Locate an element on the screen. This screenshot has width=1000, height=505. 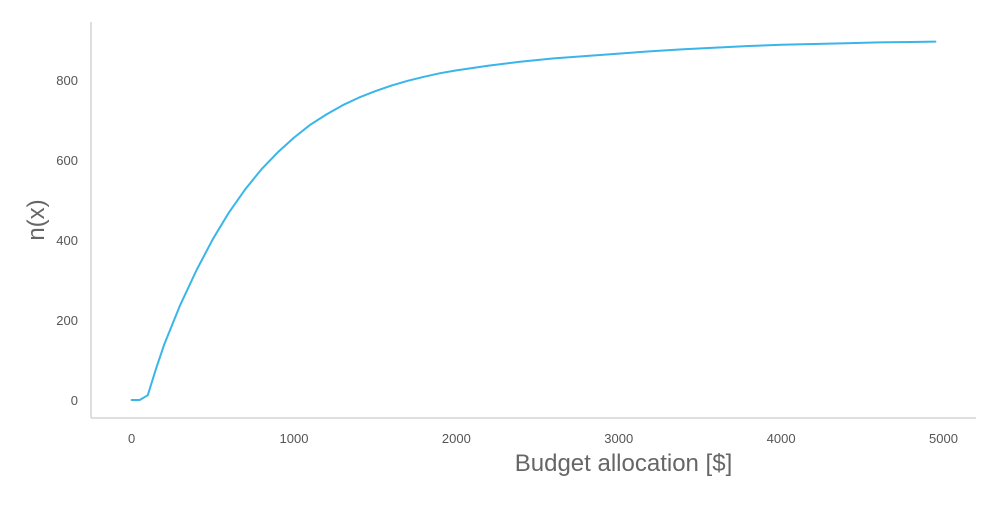
y-tick-label: 600 is located at coordinates (67, 160).